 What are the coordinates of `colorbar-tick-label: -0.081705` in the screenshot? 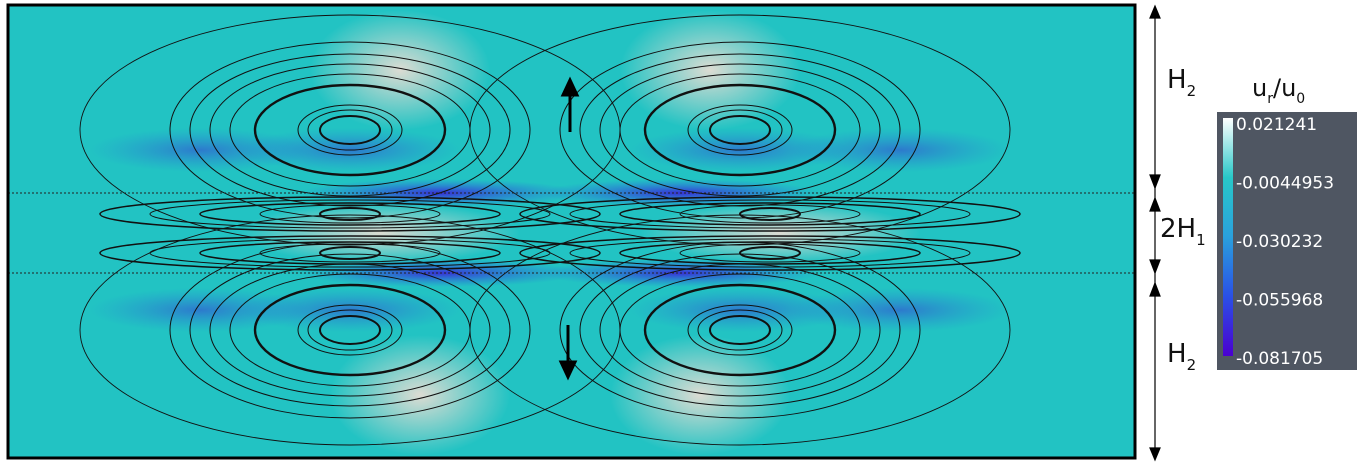 It's located at (1279, 359).